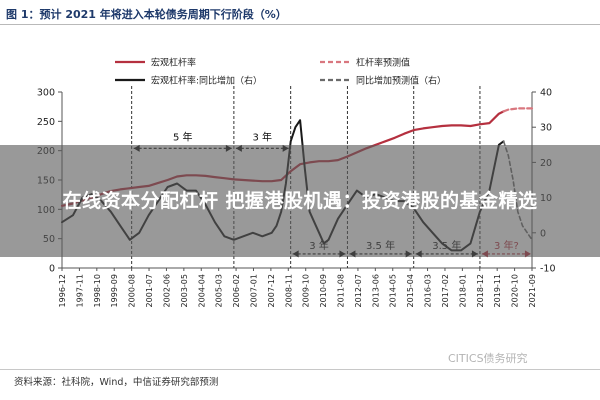 This screenshot has height=400, width=600. I want to click on x-tick-label: 2006-02, so click(236, 290).